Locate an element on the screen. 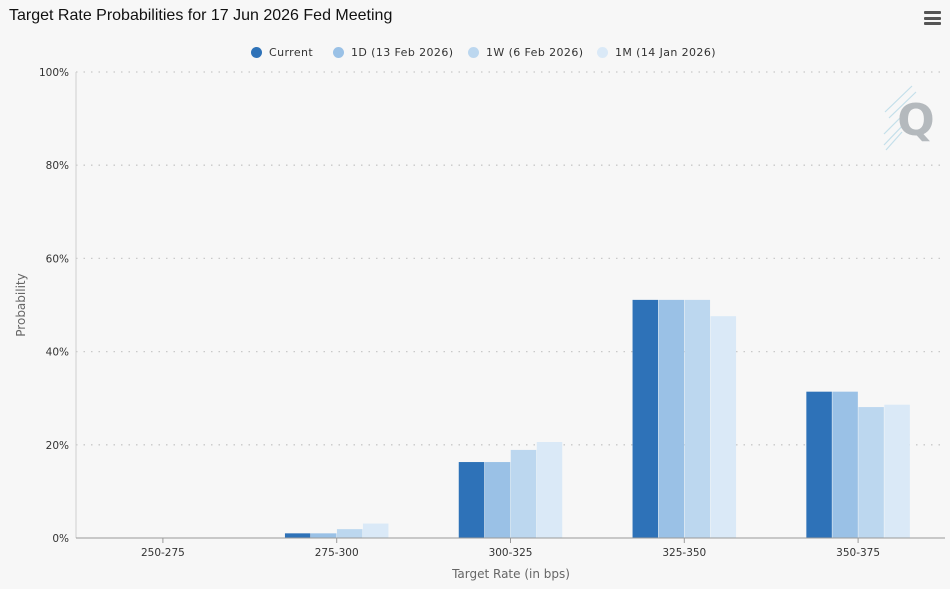 This screenshot has width=950, height=589. x-tick-label: 350-375 is located at coordinates (858, 553).